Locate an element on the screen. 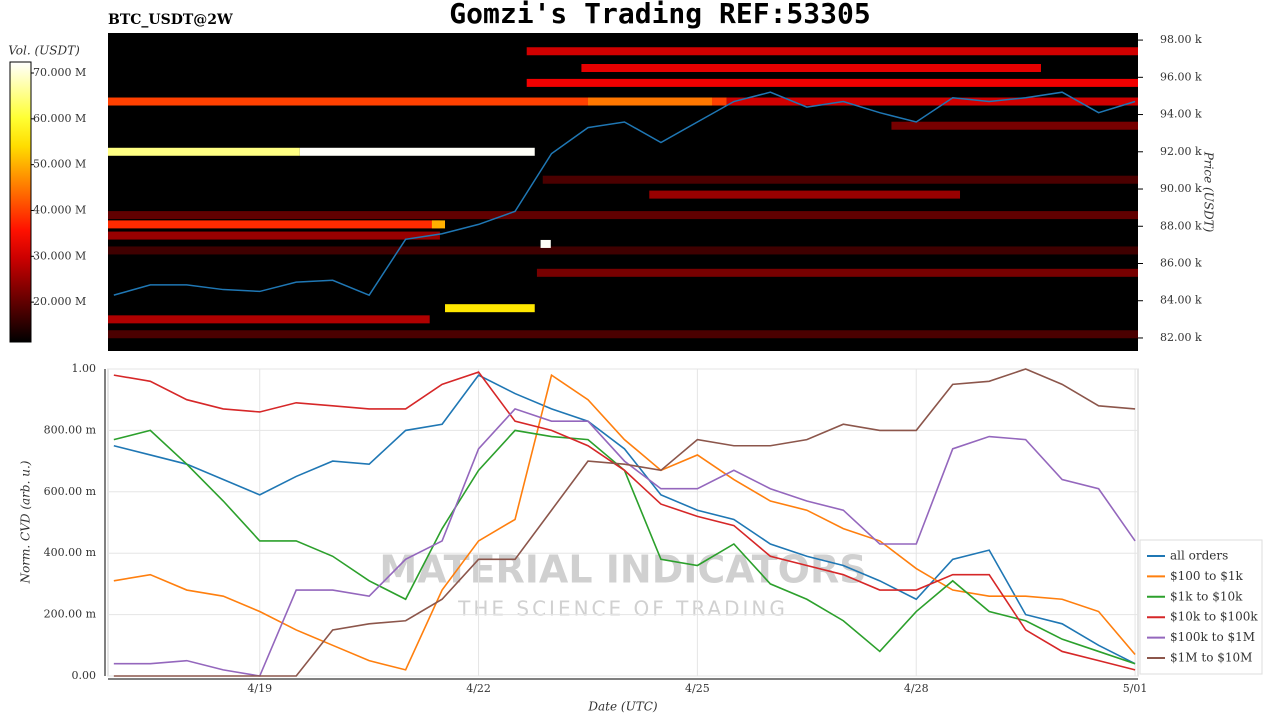  colorbar-tick-label: 40.000 M is located at coordinates (59, 209).